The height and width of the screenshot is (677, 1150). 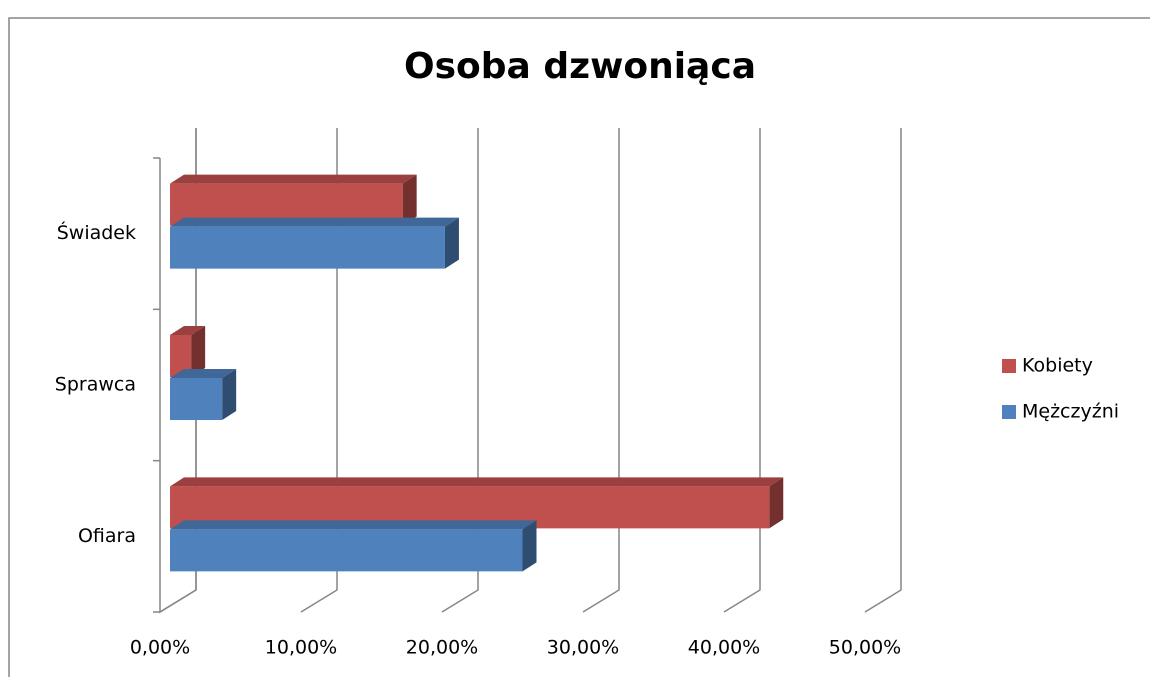 What do you see at coordinates (1057, 366) in the screenshot?
I see `legend-label: Kobiety` at bounding box center [1057, 366].